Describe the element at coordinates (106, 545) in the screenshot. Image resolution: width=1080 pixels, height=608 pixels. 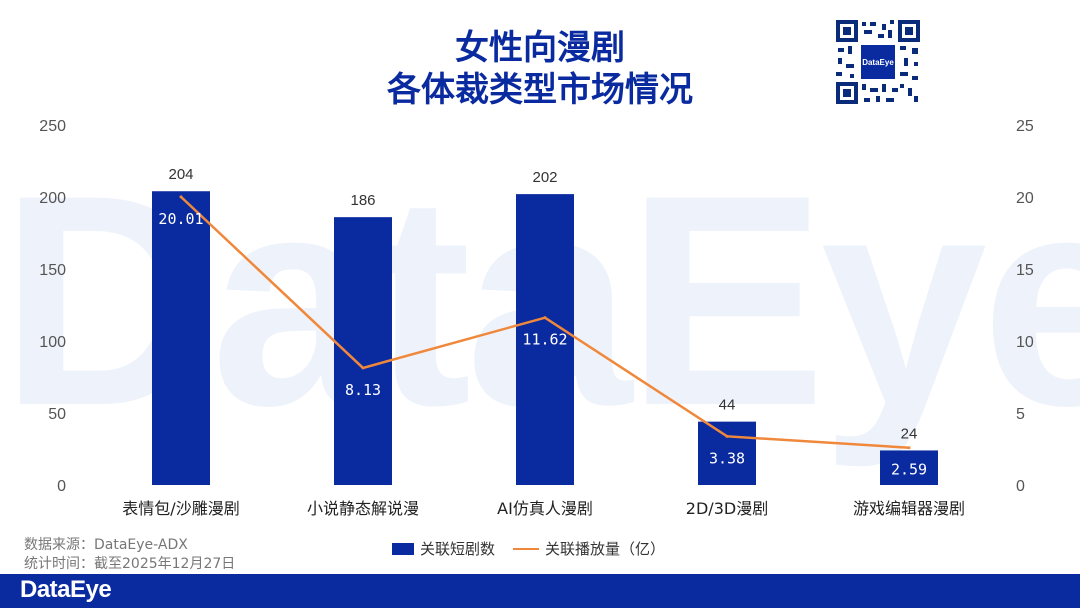
I see `source-note: 数据来源：DataEye-ADX` at that location.